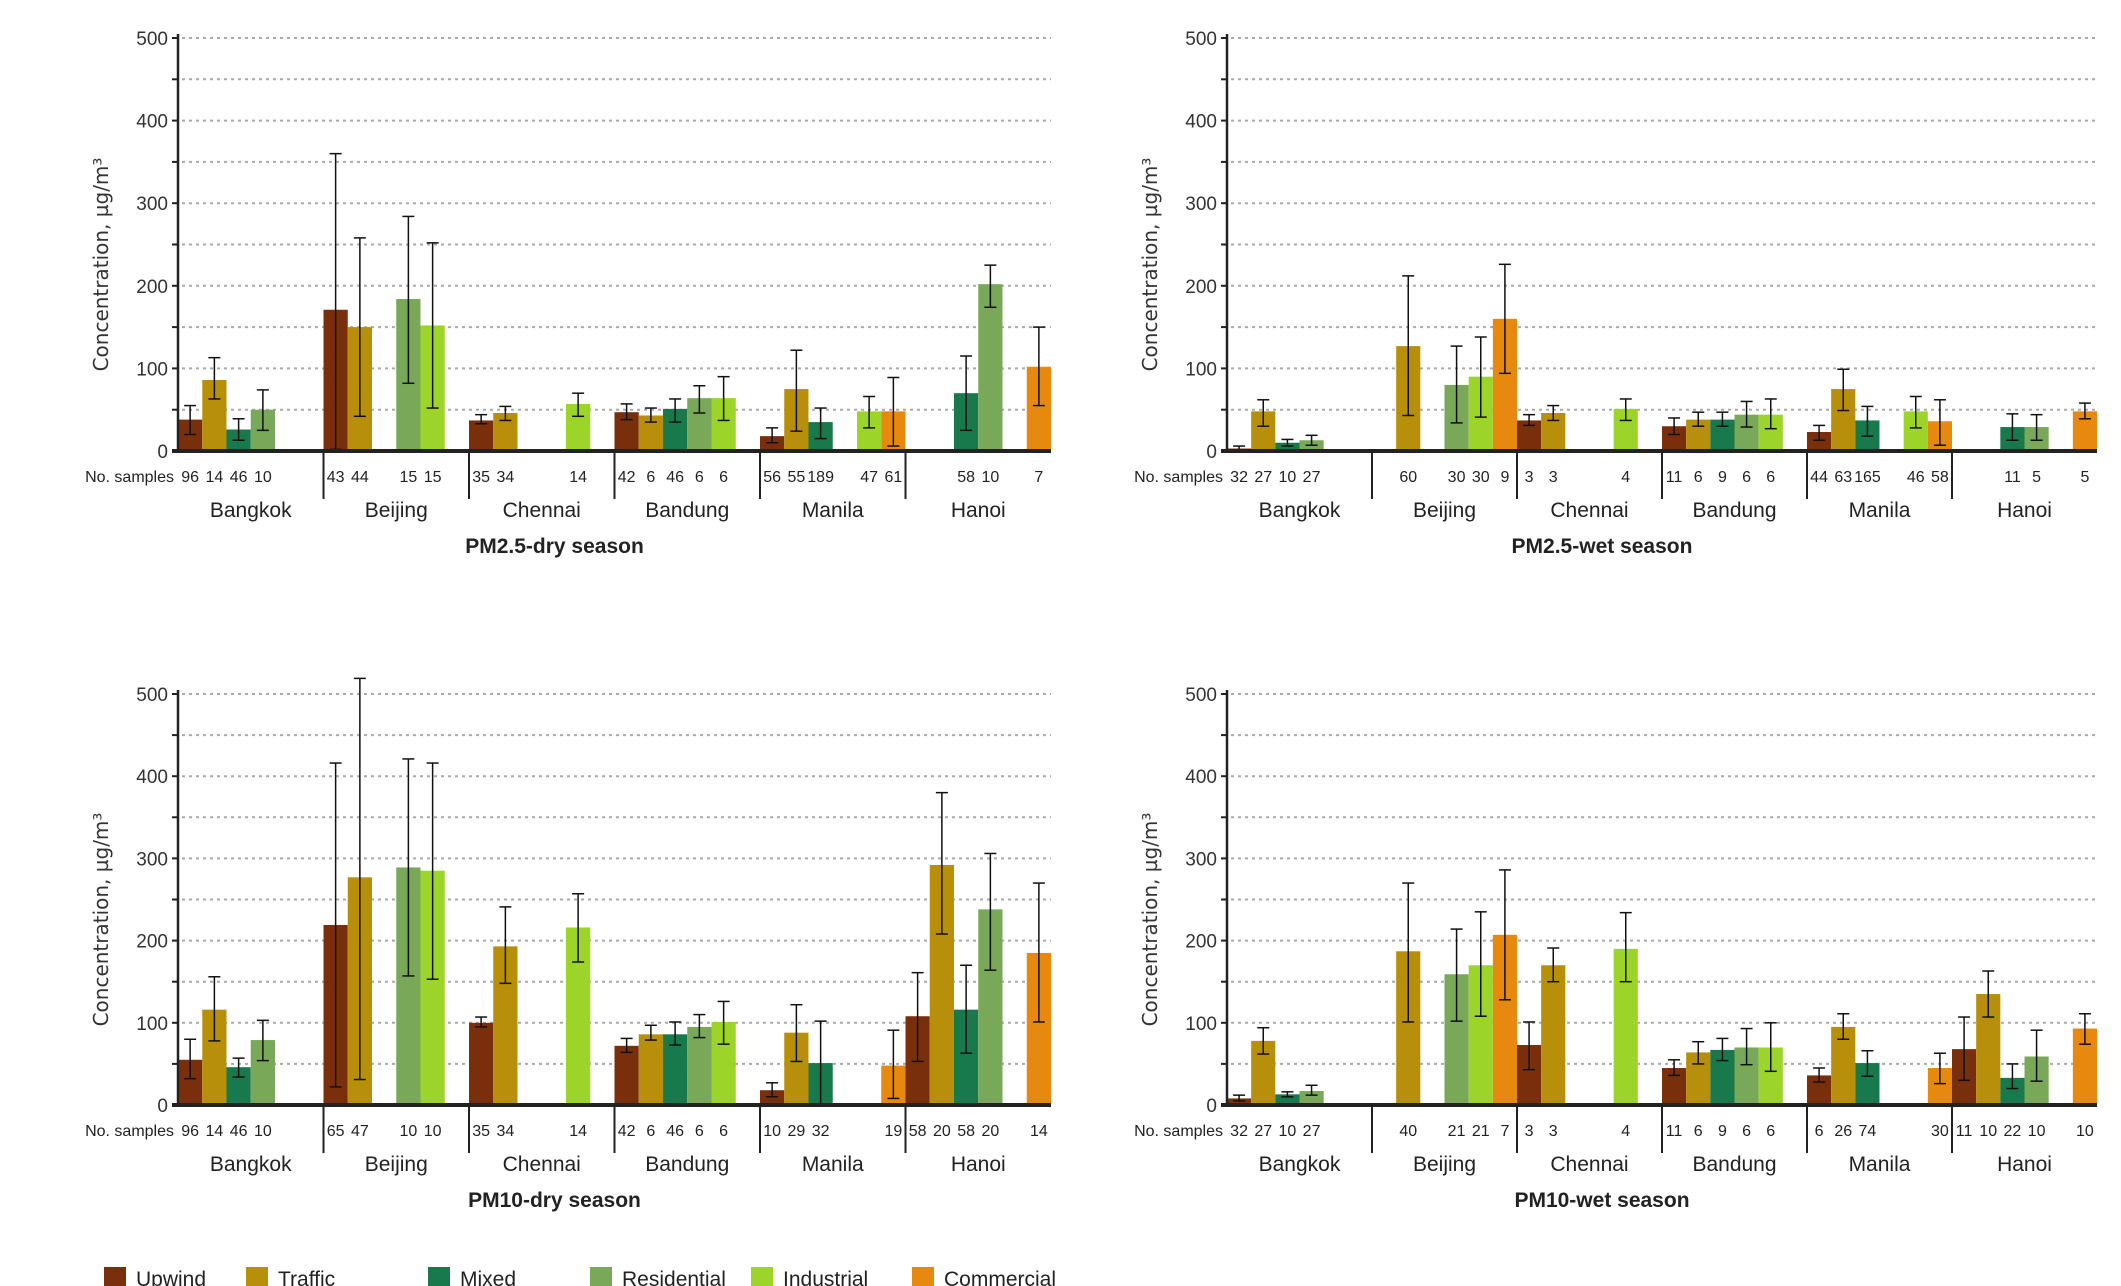 This screenshot has height=1286, width=2121. Describe the element at coordinates (1868, 1131) in the screenshot. I see `sample-count: 74` at that location.